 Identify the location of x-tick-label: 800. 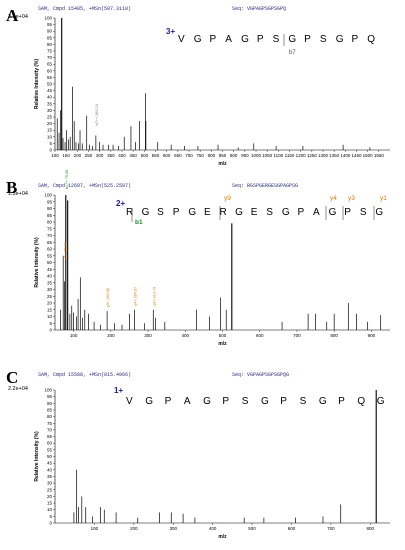
(371, 528).